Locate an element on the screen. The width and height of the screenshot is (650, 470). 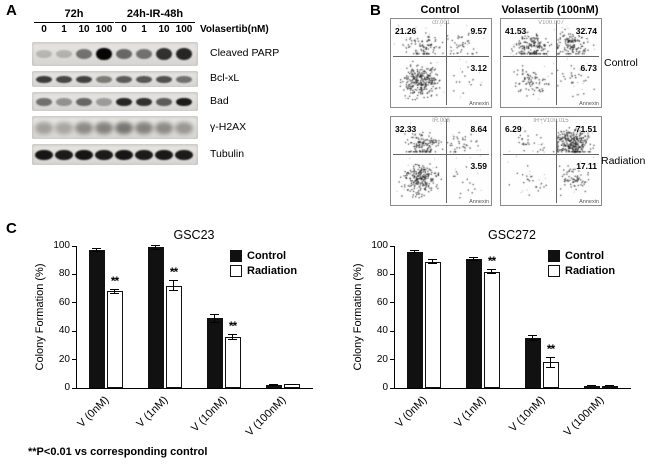
flow-plot-id: ctr.001 is located at coordinates (440, 23).